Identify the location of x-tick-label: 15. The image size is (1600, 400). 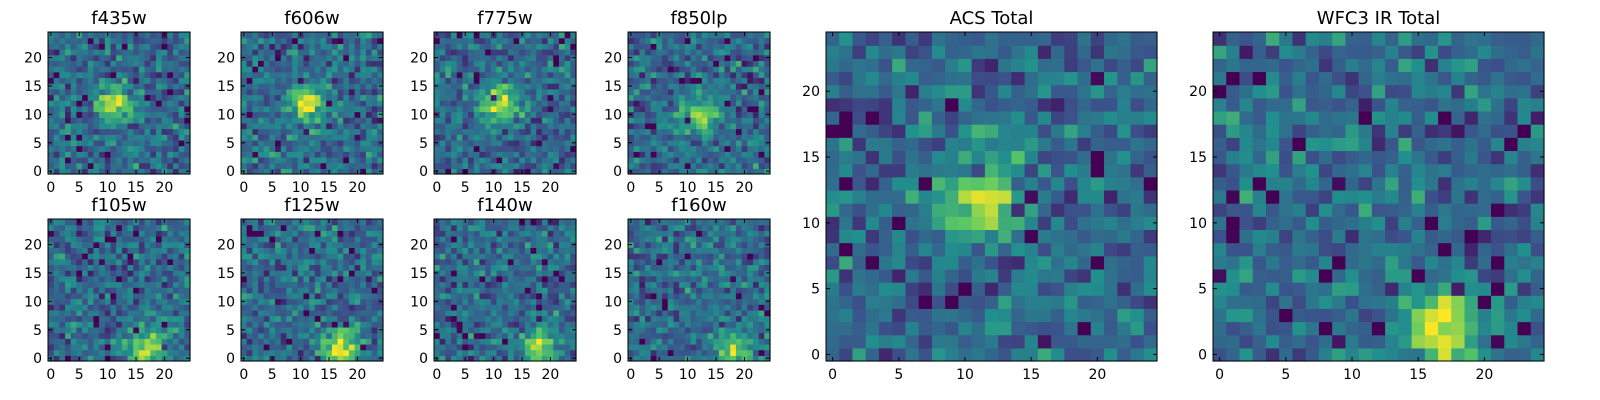
(136, 188).